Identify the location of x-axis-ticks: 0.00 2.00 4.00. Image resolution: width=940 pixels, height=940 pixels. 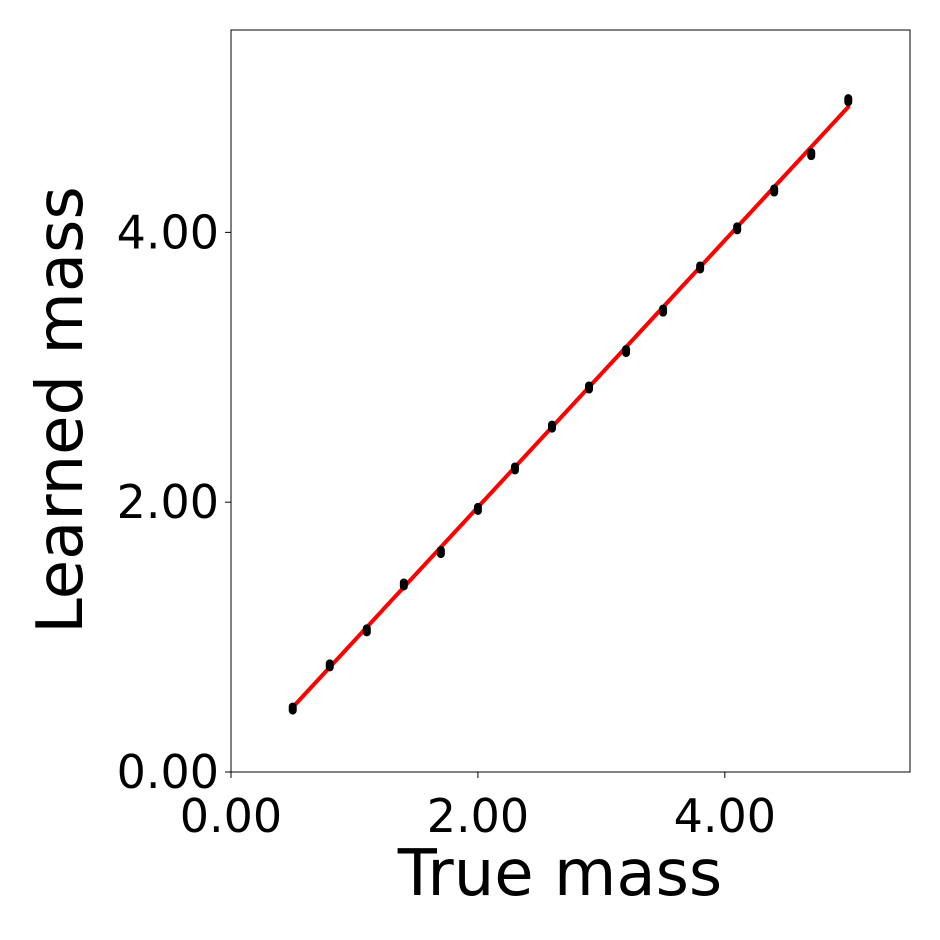
(478, 807).